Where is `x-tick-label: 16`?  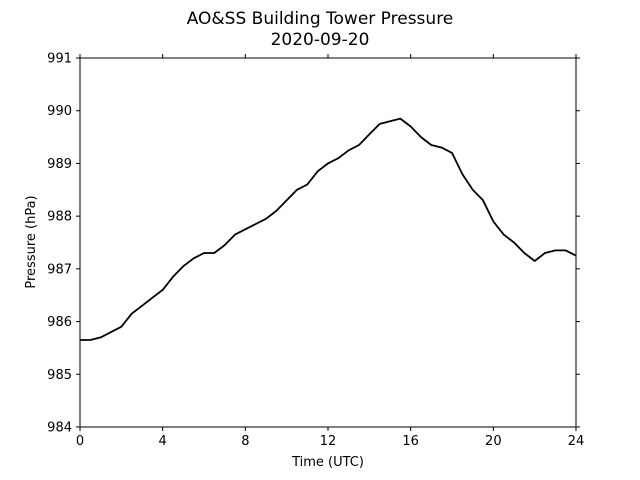
x-tick-label: 16 is located at coordinates (410, 441).